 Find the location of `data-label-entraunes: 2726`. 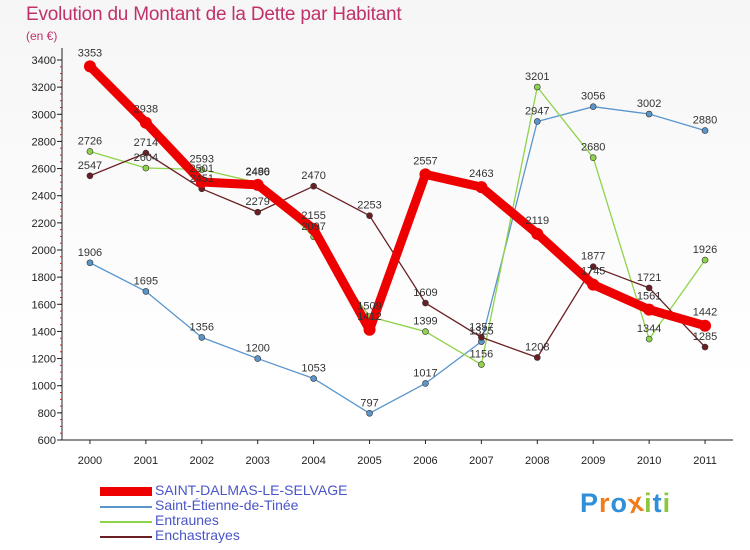

data-label-entraunes: 2726 is located at coordinates (90, 141).